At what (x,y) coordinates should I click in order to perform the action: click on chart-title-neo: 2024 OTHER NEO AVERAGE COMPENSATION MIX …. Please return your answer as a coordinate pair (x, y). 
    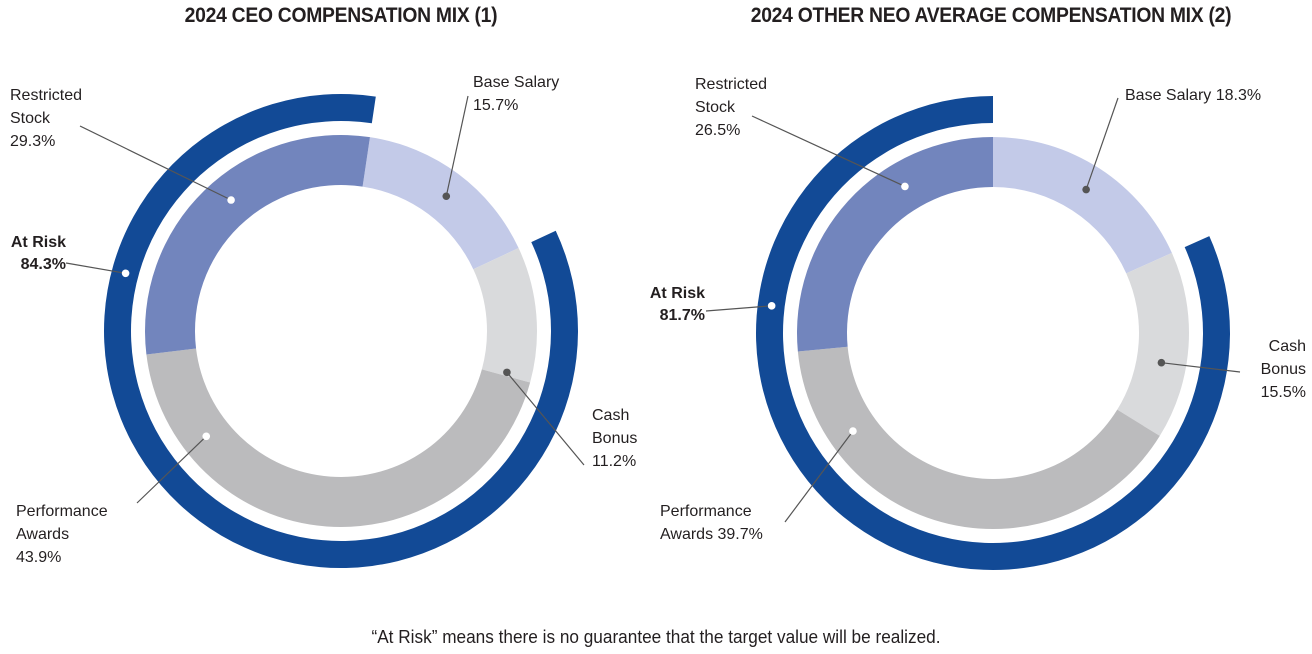
    Looking at the image, I should click on (991, 15).